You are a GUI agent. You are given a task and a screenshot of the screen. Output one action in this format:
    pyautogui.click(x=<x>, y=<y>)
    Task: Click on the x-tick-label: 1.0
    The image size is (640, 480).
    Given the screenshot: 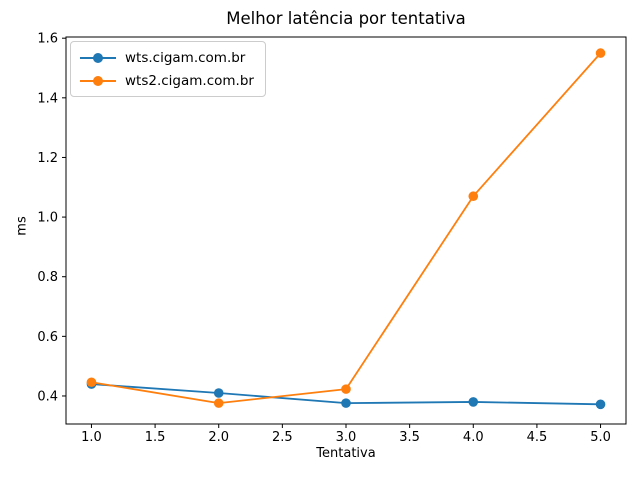 What is the action you would take?
    pyautogui.click(x=91, y=437)
    